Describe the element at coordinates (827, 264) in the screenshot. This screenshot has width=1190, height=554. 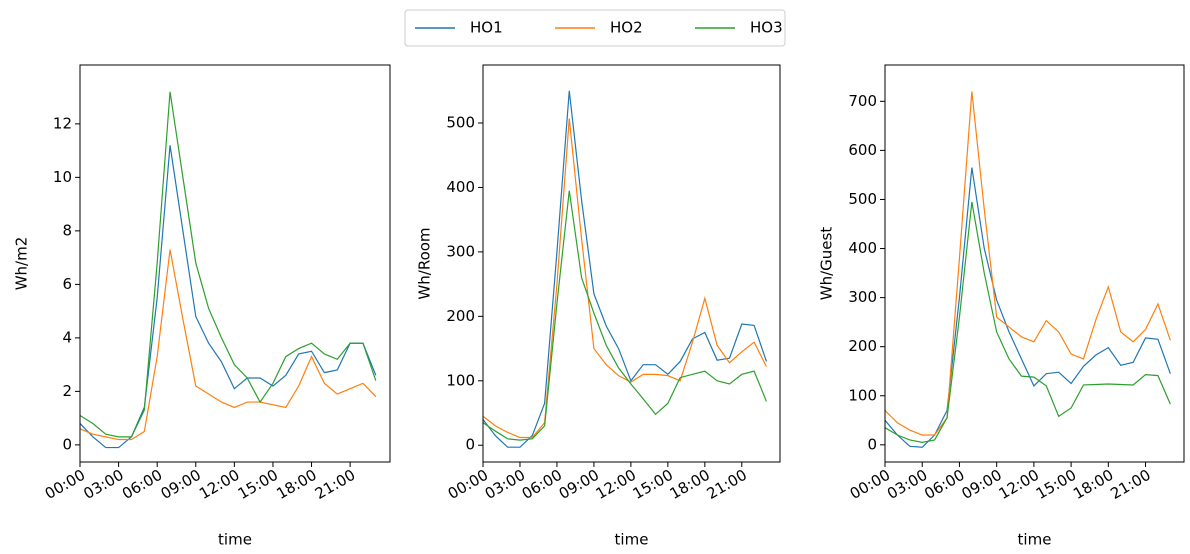
I see `y-axis-label: Wh/Guest` at that location.